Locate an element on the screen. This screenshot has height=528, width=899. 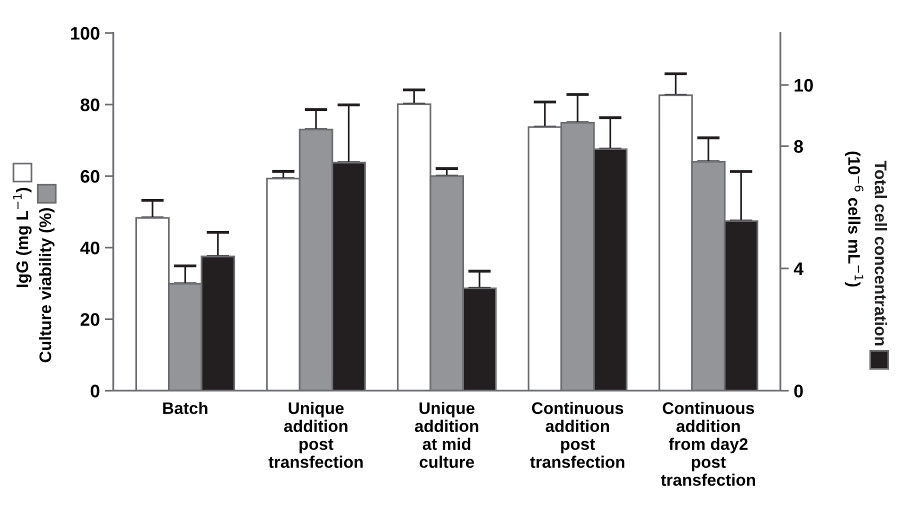
x-tick-label: Unique addition post transfection is located at coordinates (315, 435).